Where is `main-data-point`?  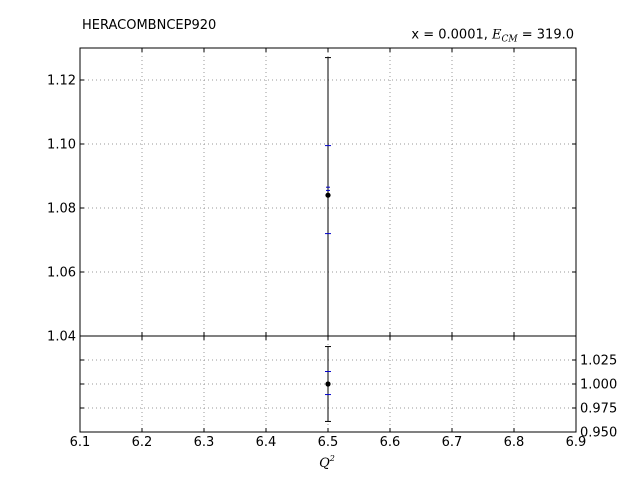
main-data-point is located at coordinates (328, 195).